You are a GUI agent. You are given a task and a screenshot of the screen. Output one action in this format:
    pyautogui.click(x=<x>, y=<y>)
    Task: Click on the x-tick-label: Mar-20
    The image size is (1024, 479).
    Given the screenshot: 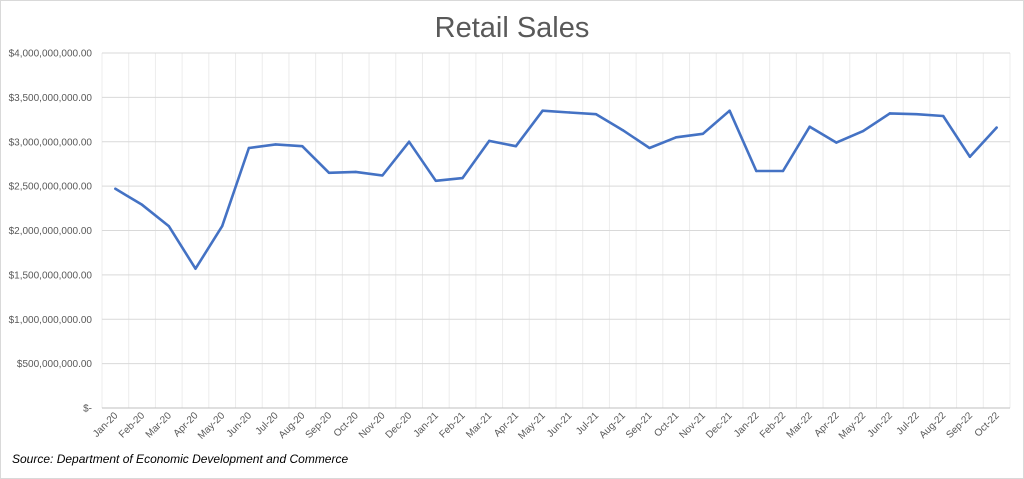 What is the action you would take?
    pyautogui.click(x=159, y=425)
    